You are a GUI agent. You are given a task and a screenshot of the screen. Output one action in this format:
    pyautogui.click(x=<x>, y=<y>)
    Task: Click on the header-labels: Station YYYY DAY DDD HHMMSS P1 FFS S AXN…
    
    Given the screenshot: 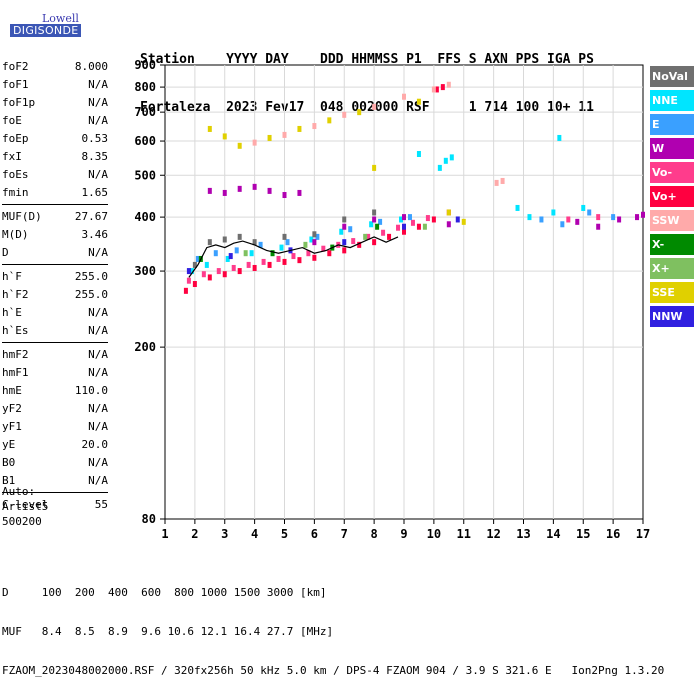 What is the action you would take?
    pyautogui.click(x=367, y=59)
    